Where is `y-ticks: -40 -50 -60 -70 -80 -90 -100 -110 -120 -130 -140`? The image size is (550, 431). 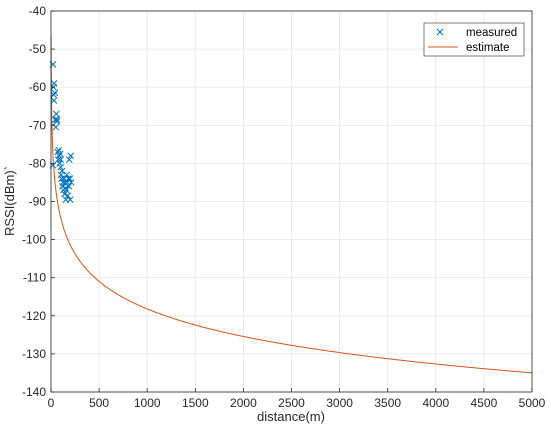
y-ticks: -40 -50 -60 -70 -80 -90 -100 -110 -120 -130 -140 is located at coordinates (38, 201).